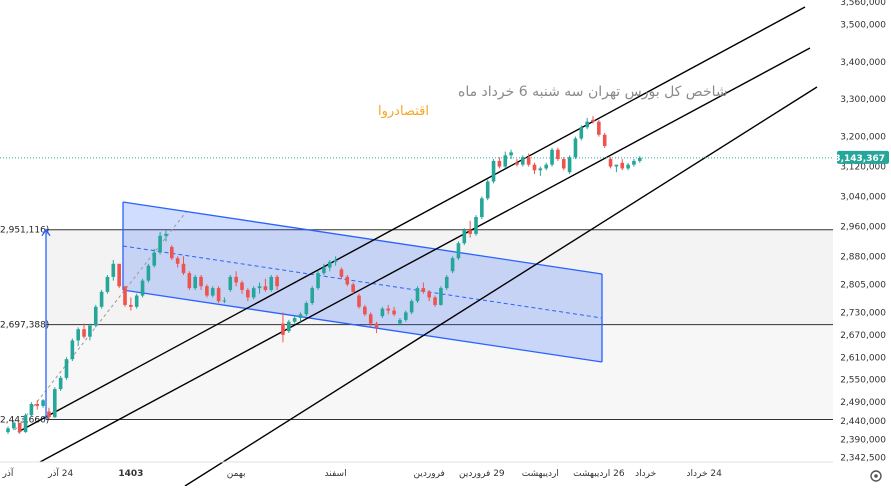 This screenshot has height=490, width=891. Describe the element at coordinates (482, 474) in the screenshot. I see `x-axis-tick-label: 29 فروردین` at that location.